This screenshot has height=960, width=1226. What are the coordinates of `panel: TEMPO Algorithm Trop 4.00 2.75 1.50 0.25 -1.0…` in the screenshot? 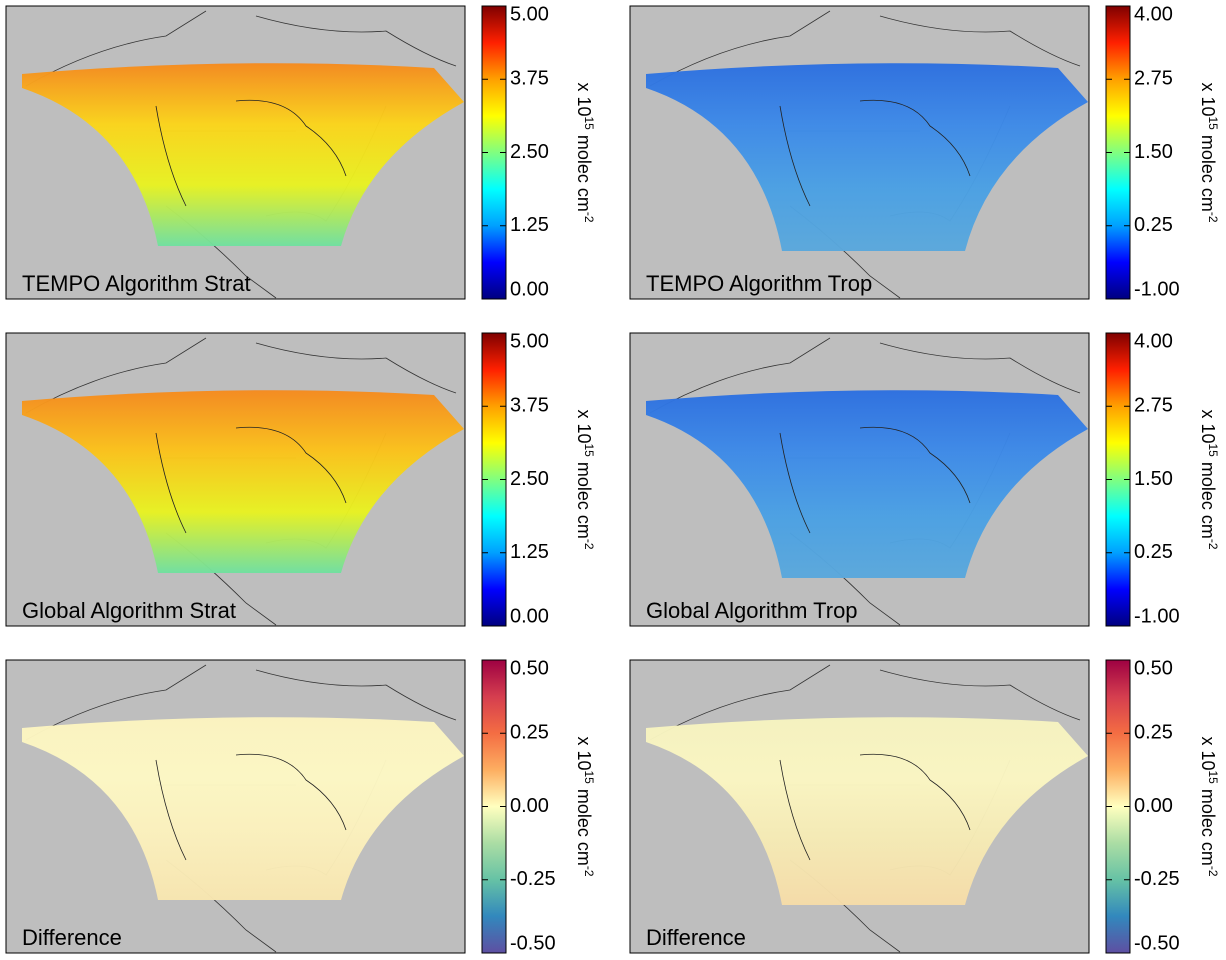 It's located at (924, 151).